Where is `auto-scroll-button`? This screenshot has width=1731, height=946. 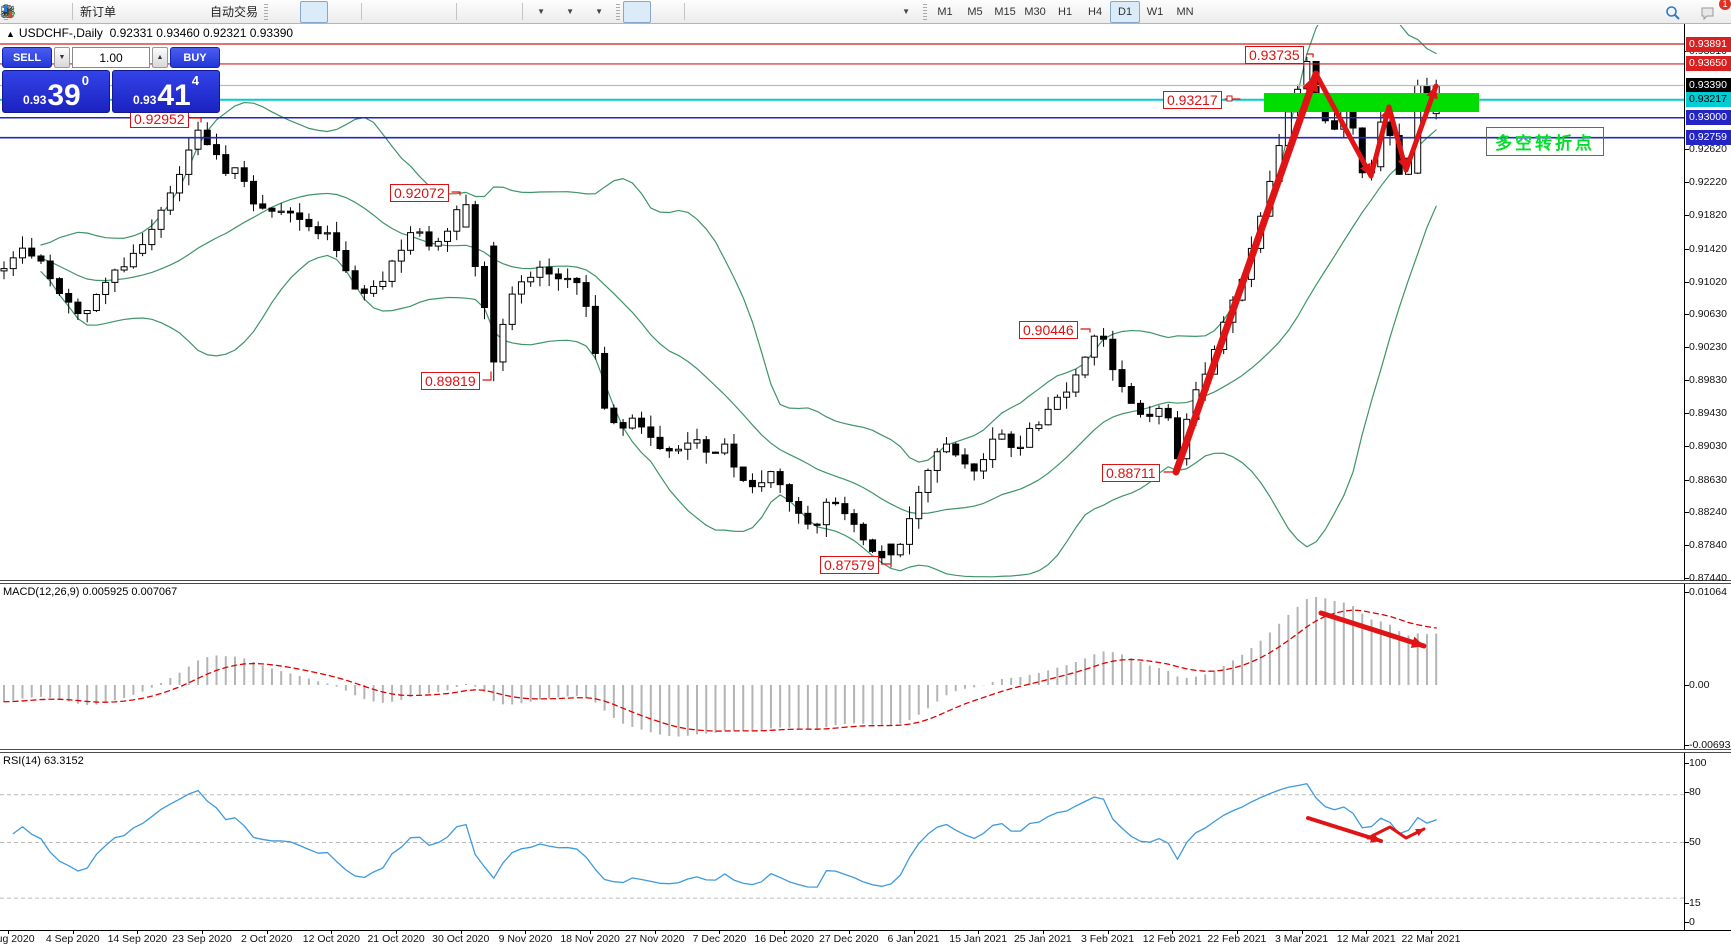 auto-scroll-button is located at coordinates (245, 12).